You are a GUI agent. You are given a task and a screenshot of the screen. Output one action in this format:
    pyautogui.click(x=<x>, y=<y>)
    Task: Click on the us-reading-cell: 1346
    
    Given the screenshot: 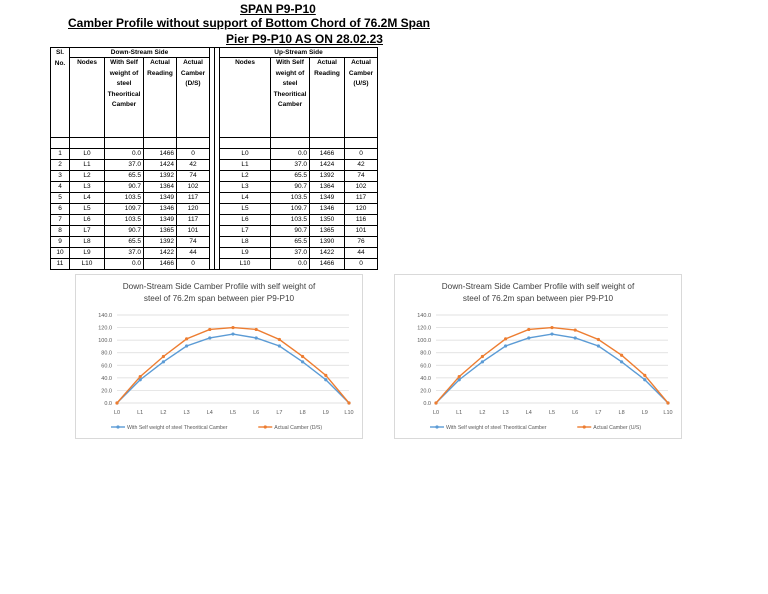 What is the action you would take?
    pyautogui.click(x=327, y=209)
    